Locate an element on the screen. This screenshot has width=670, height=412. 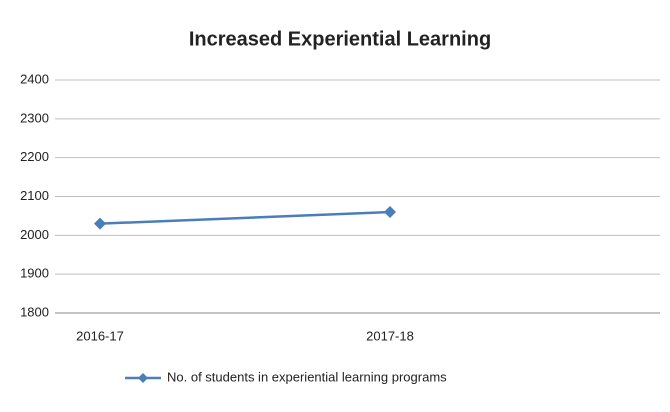
y-tick-label: 2300 is located at coordinates (34, 117).